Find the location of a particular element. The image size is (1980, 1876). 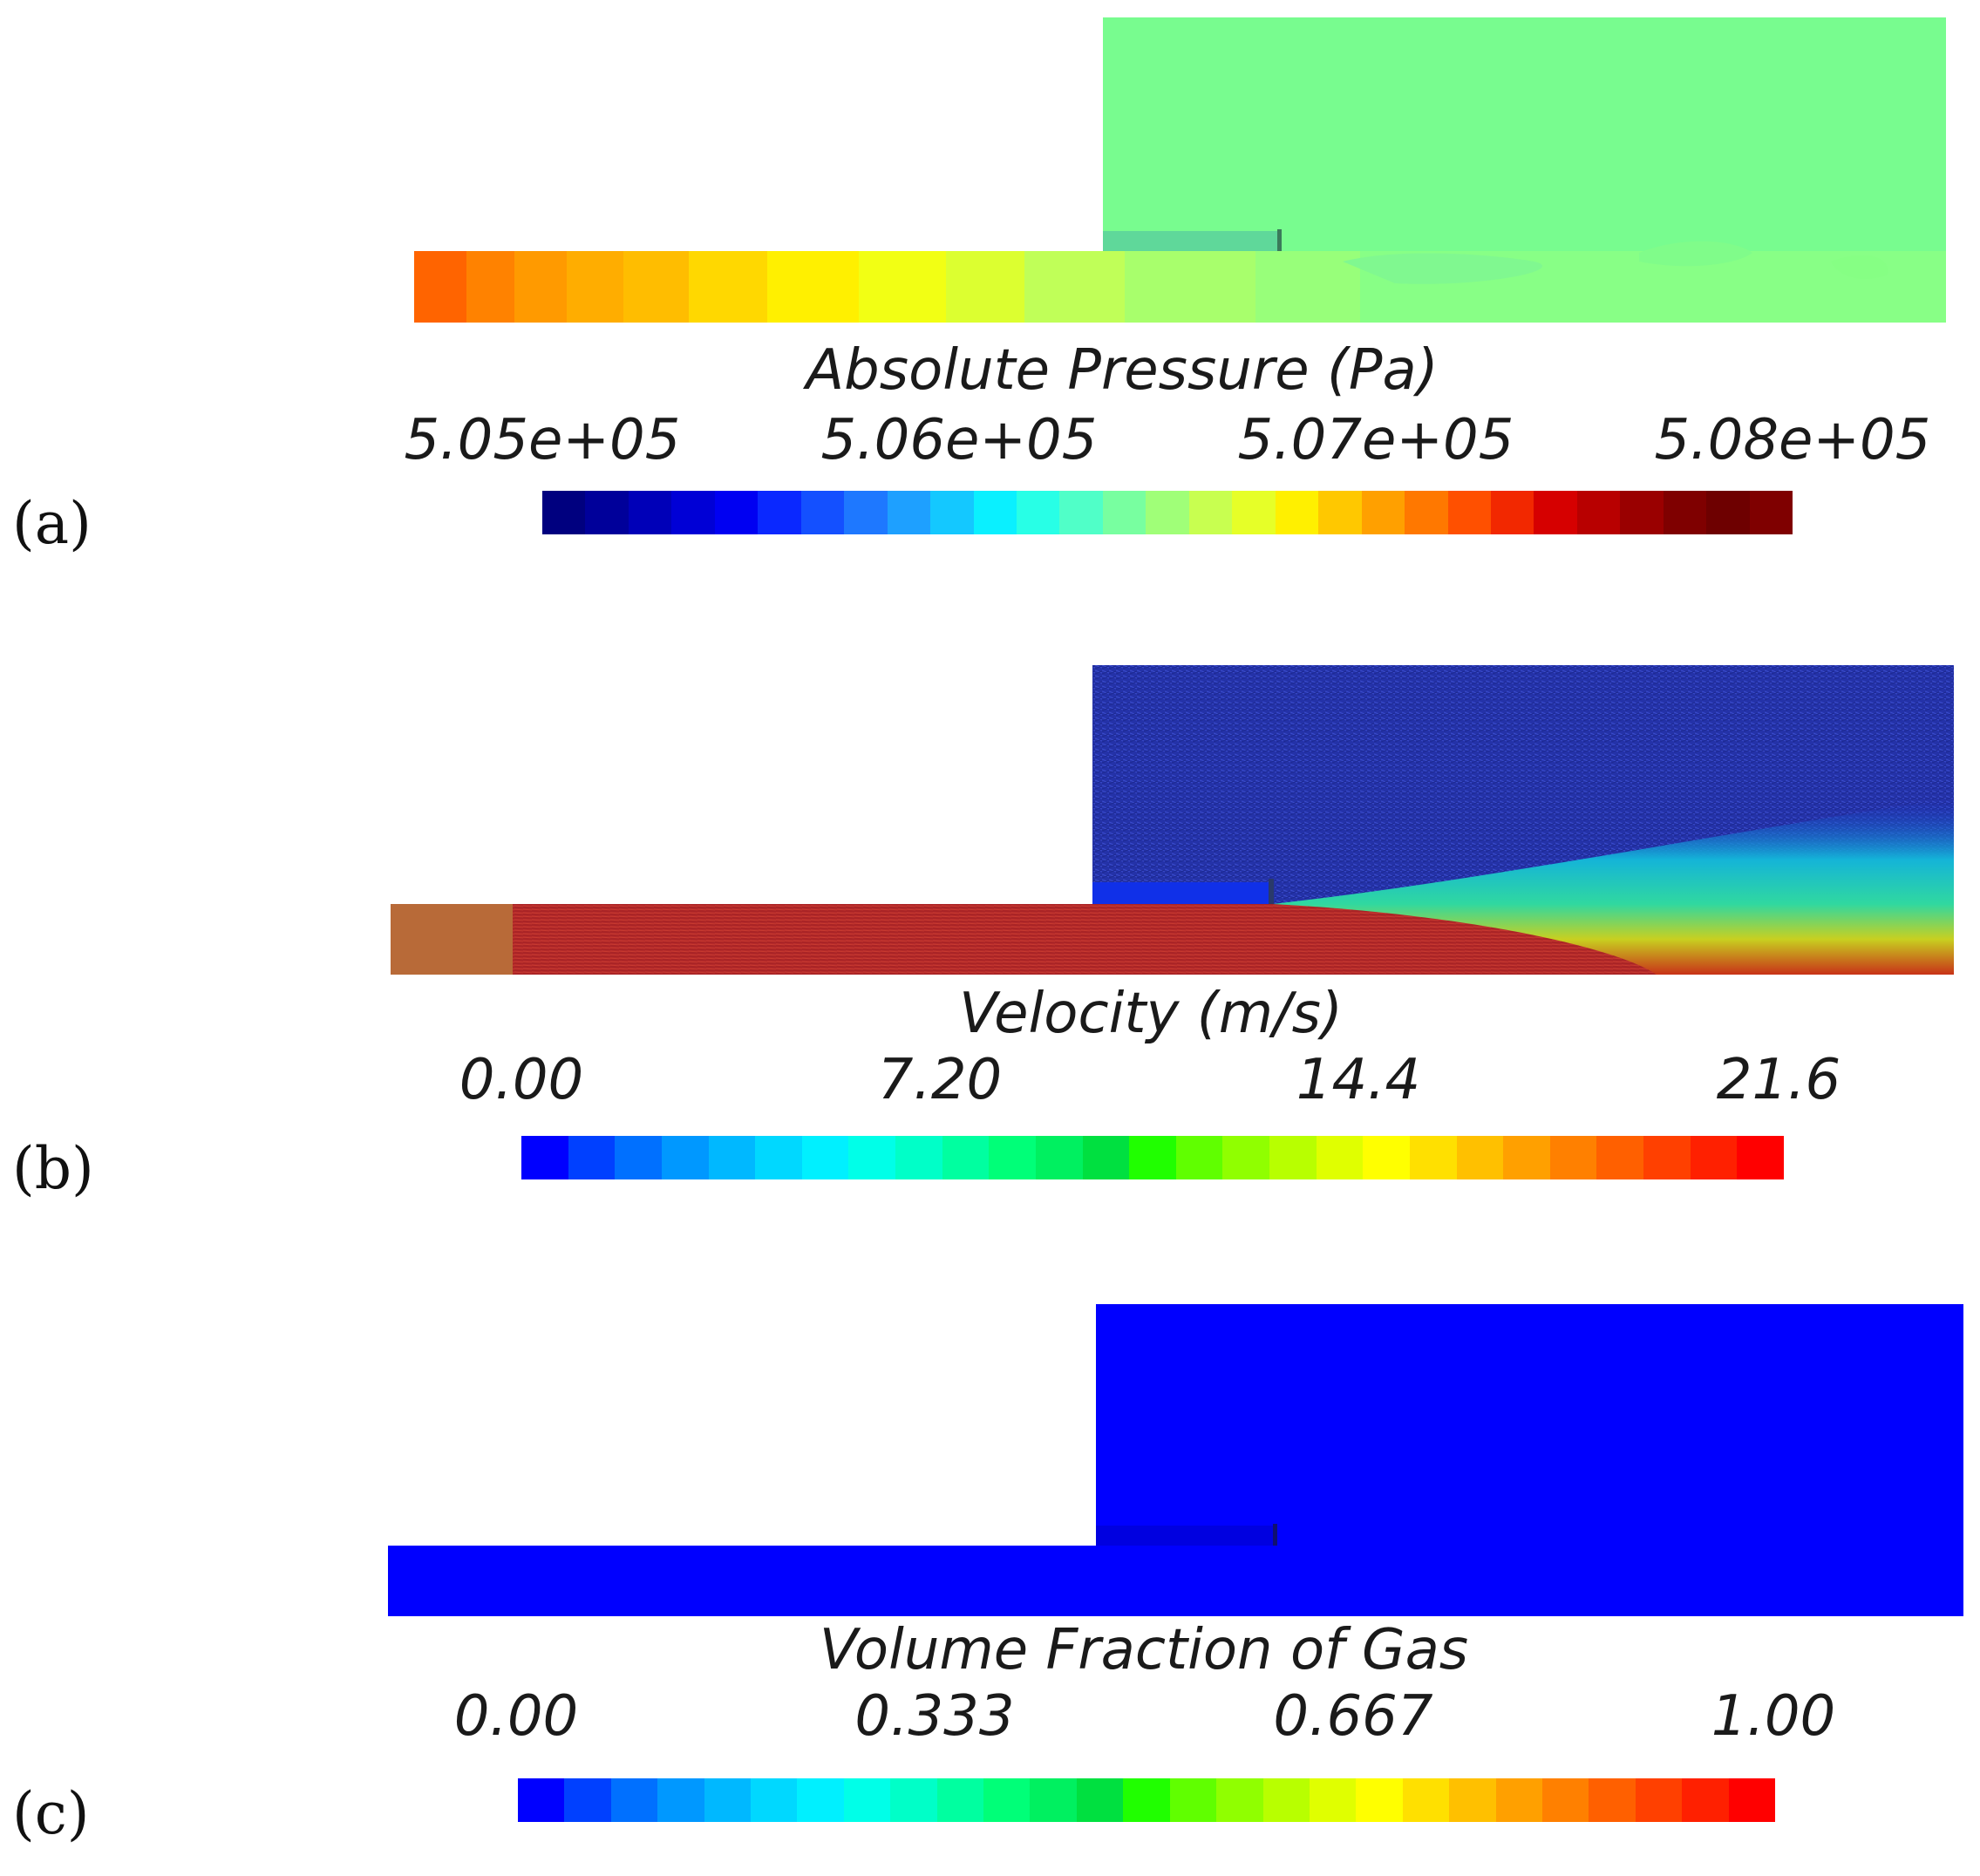

pressure-tick-3: 5.08e+05 is located at coordinates (1792, 440).